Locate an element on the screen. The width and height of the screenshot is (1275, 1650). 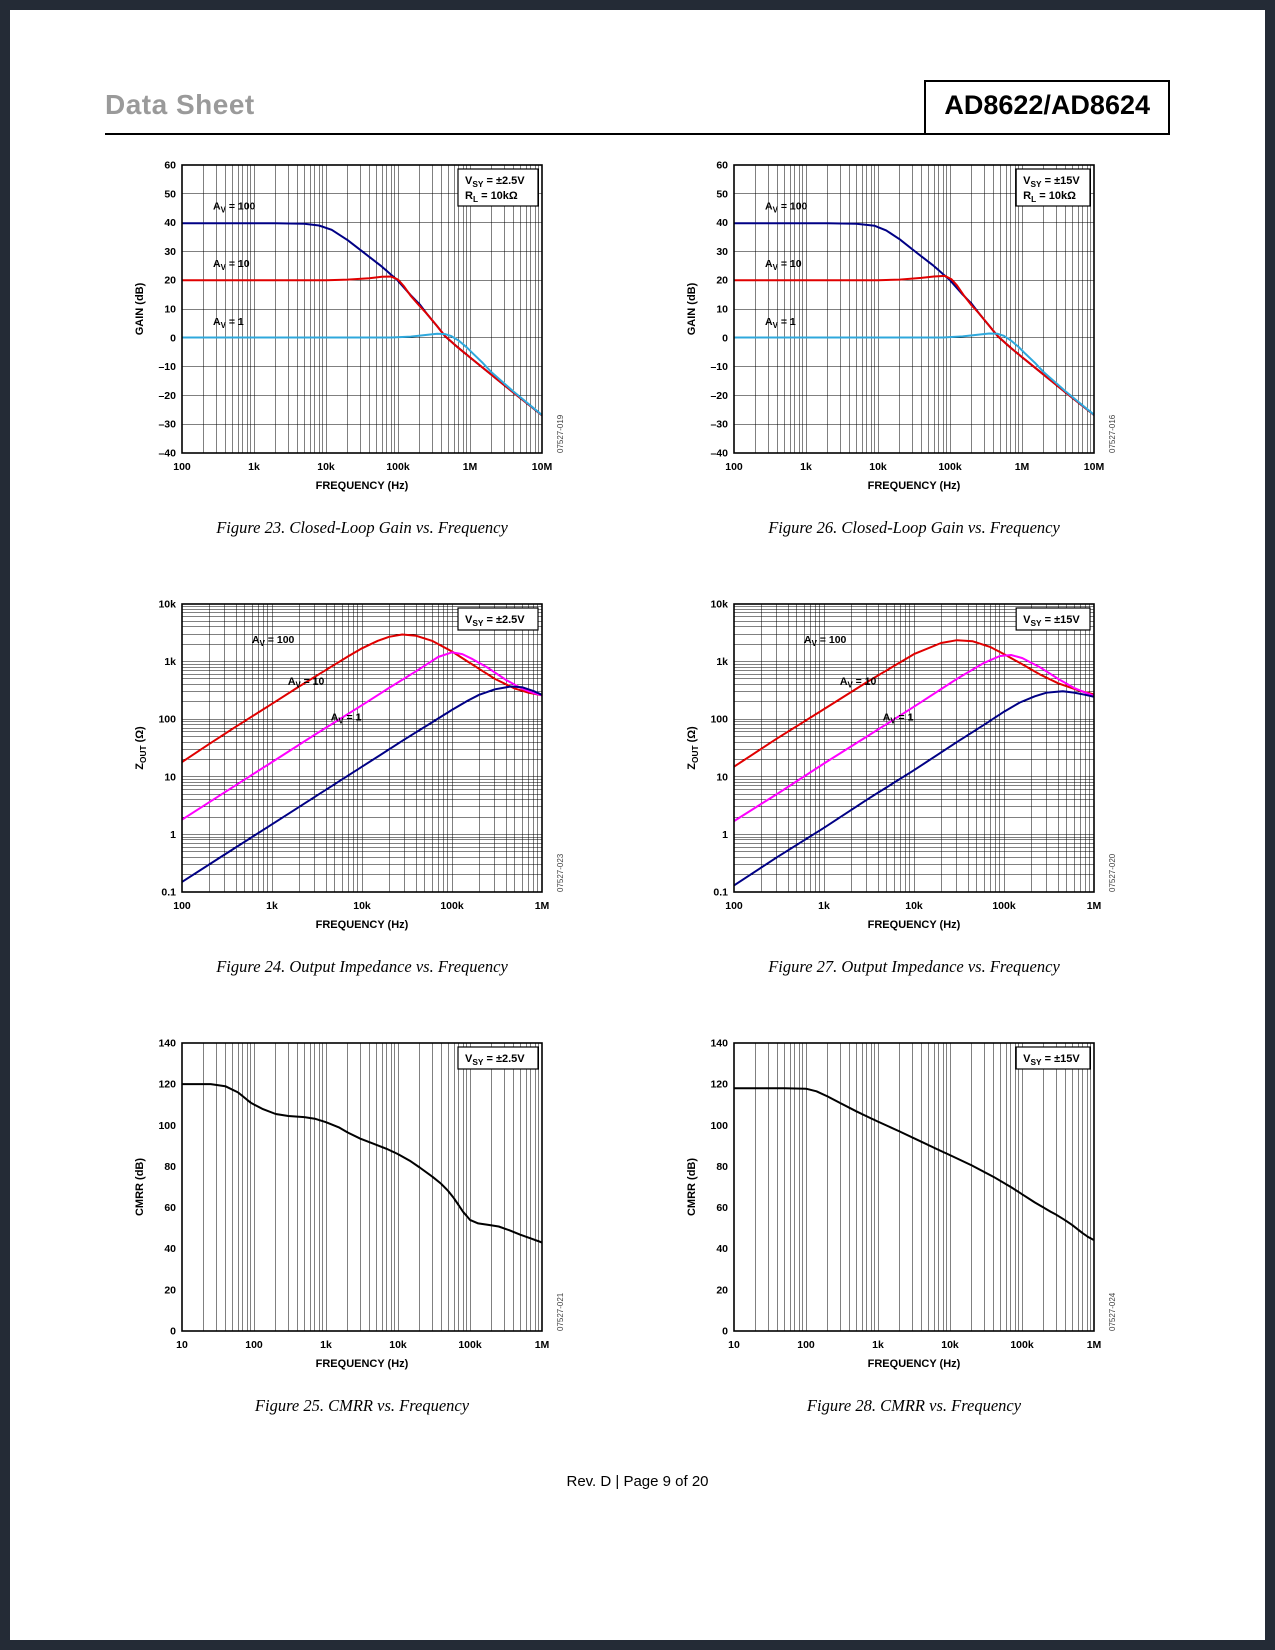
doc-type-label: Data Sheet is located at coordinates (180, 104).